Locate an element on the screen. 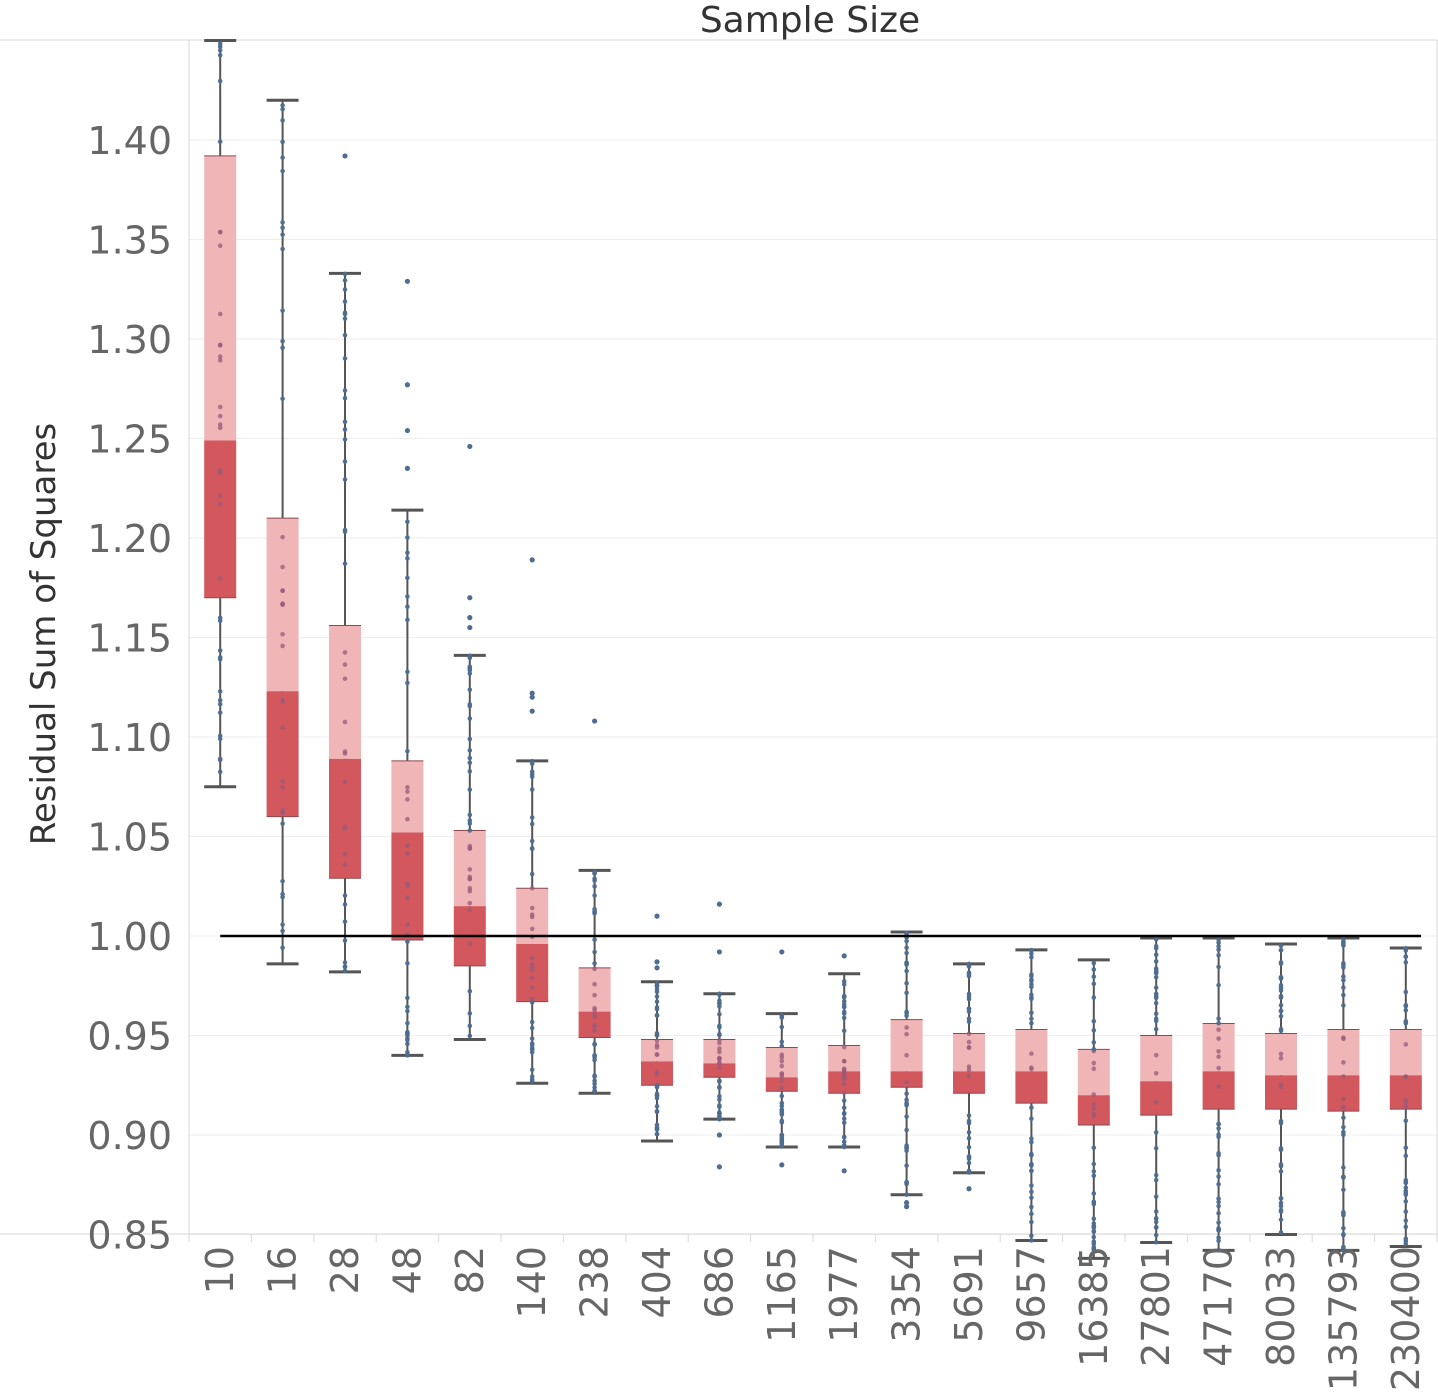 This screenshot has width=1438, height=1396. box-upper-quartile is located at coordinates (1093, 1072).